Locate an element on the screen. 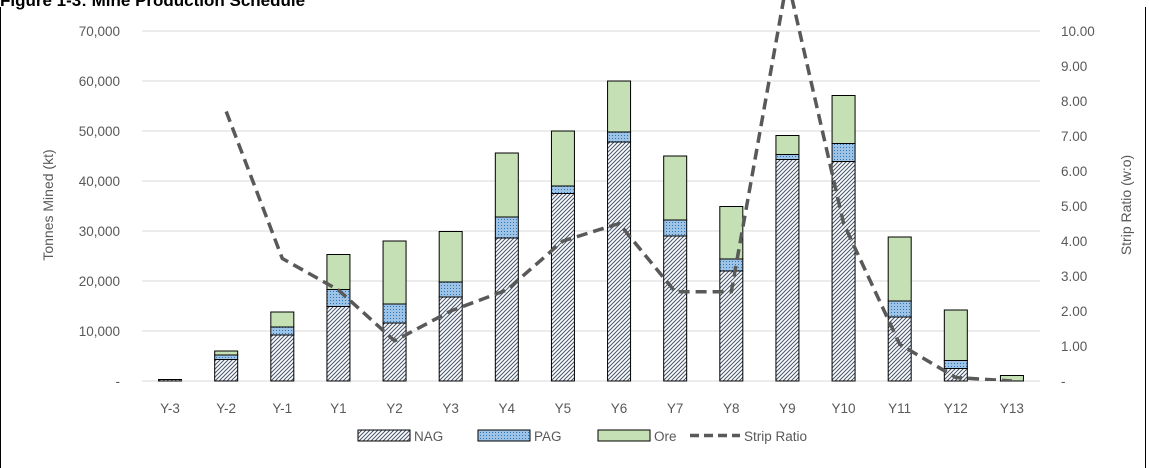  x-tick-label: Y4 is located at coordinates (507, 408).